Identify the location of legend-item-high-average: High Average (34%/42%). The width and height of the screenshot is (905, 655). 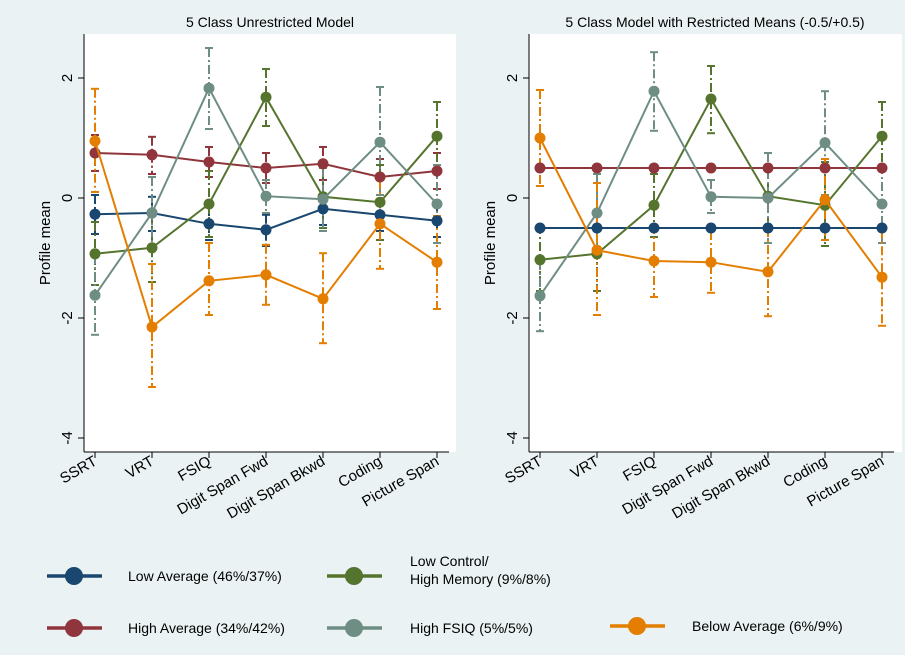
(166, 628).